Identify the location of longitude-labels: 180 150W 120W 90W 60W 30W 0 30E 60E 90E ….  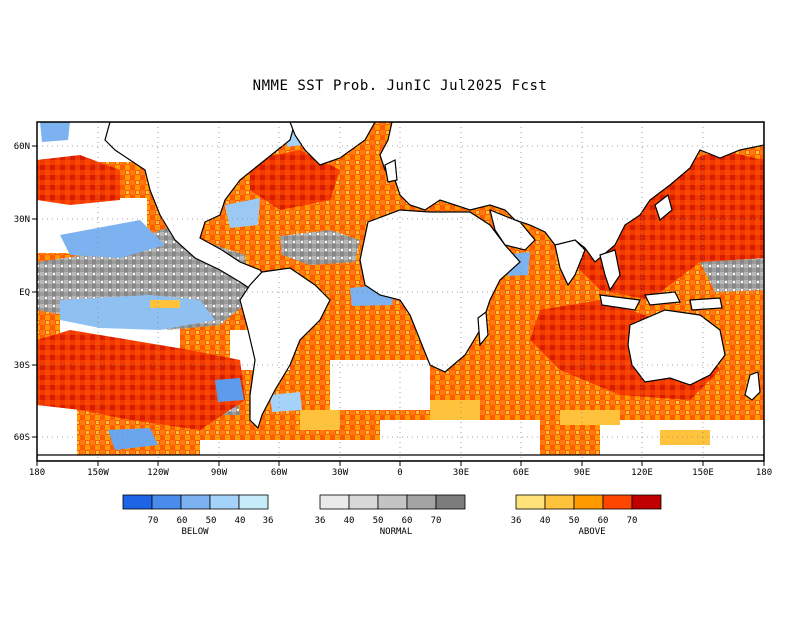
(400, 473).